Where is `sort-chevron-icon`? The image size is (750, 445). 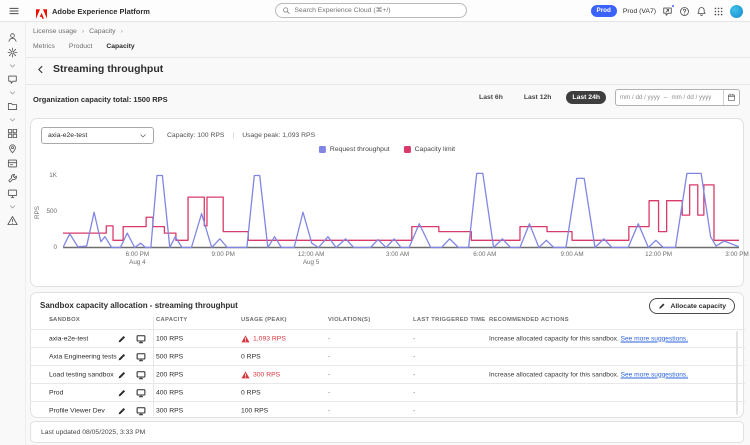
sort-chevron-icon is located at coordinates (52, 320).